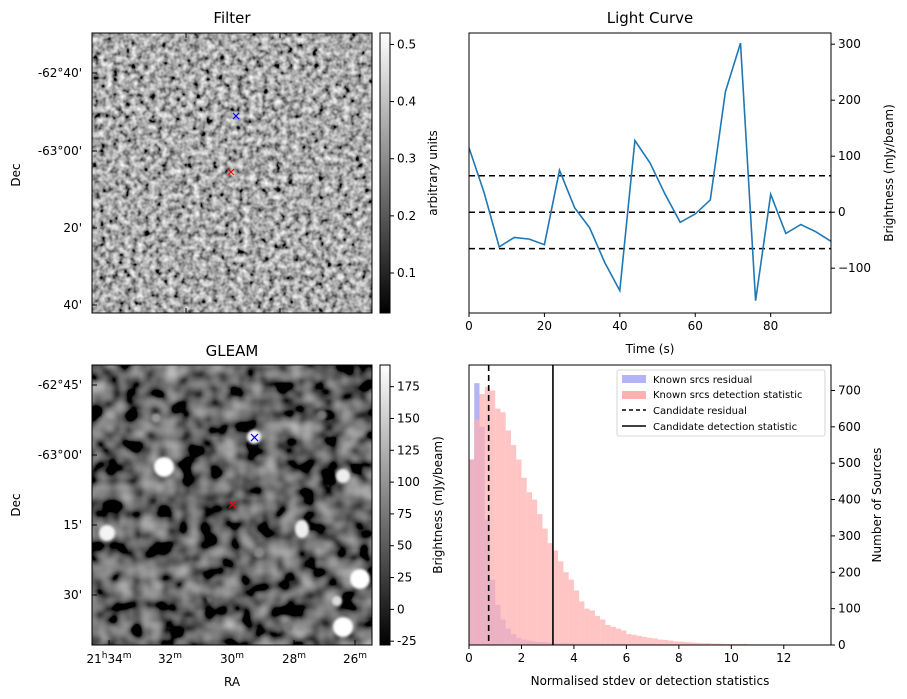 The width and height of the screenshot is (907, 699). I want to click on gleam-red-cross-marker, so click(232, 504).